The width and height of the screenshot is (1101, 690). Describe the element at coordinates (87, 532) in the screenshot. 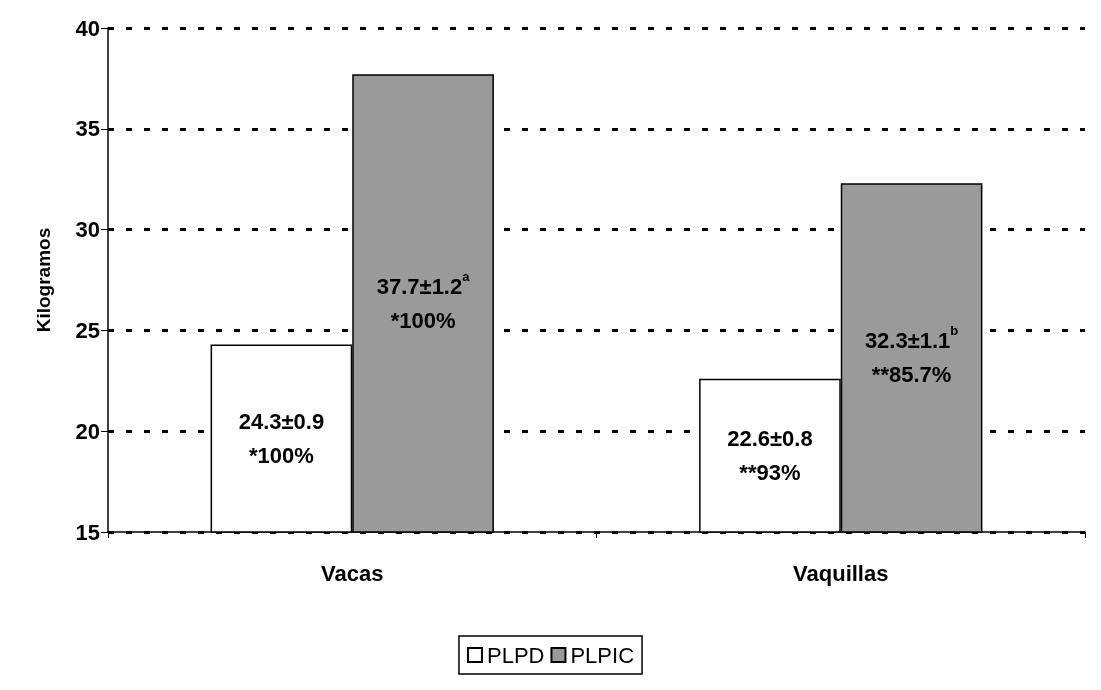

I see `y-tick-label: 15` at that location.